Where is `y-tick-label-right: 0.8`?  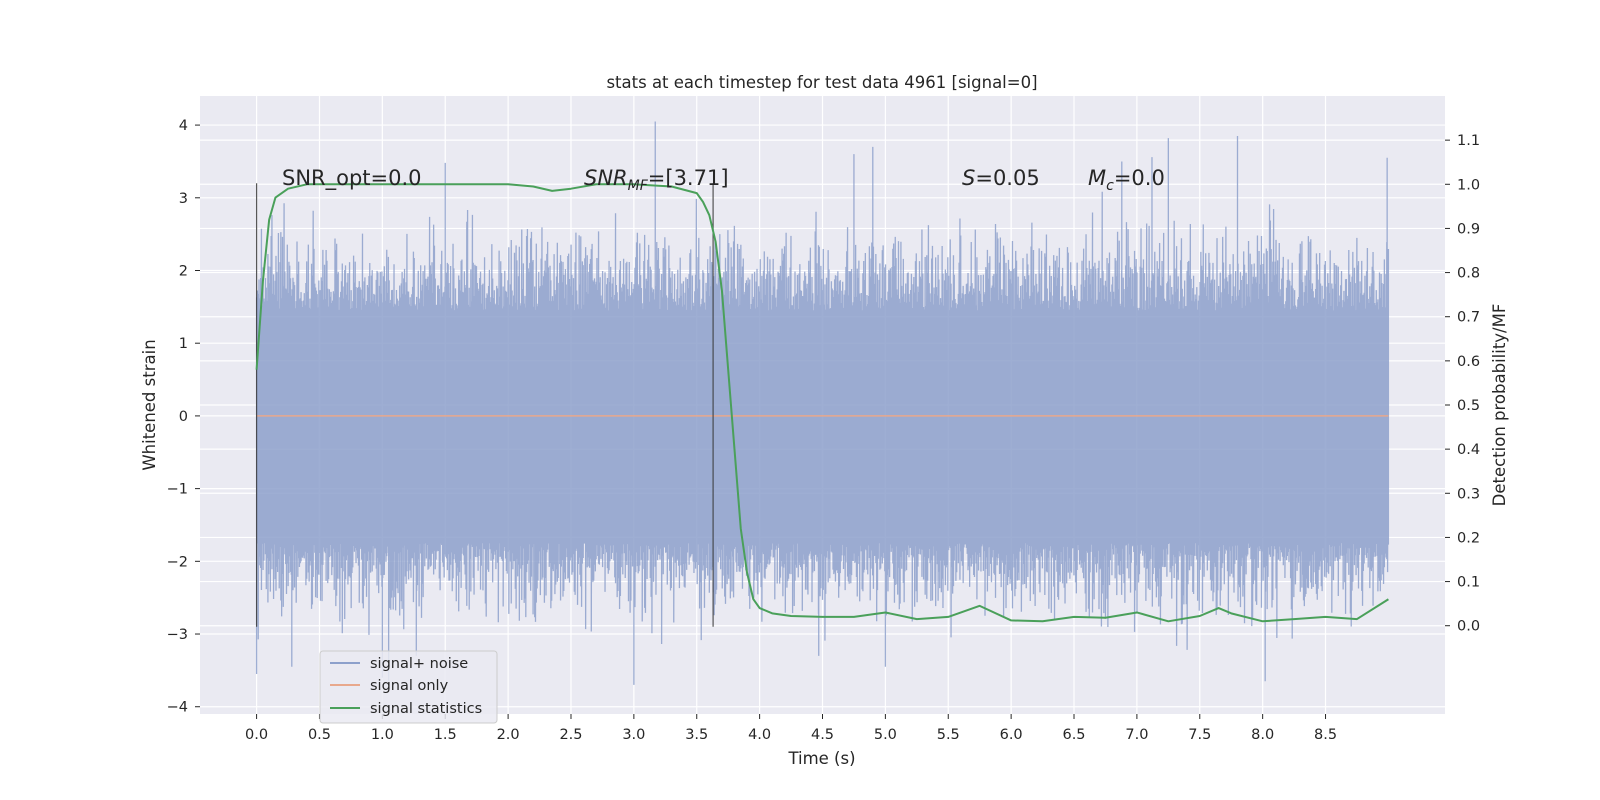
y-tick-label-right: 0.8 is located at coordinates (1468, 274).